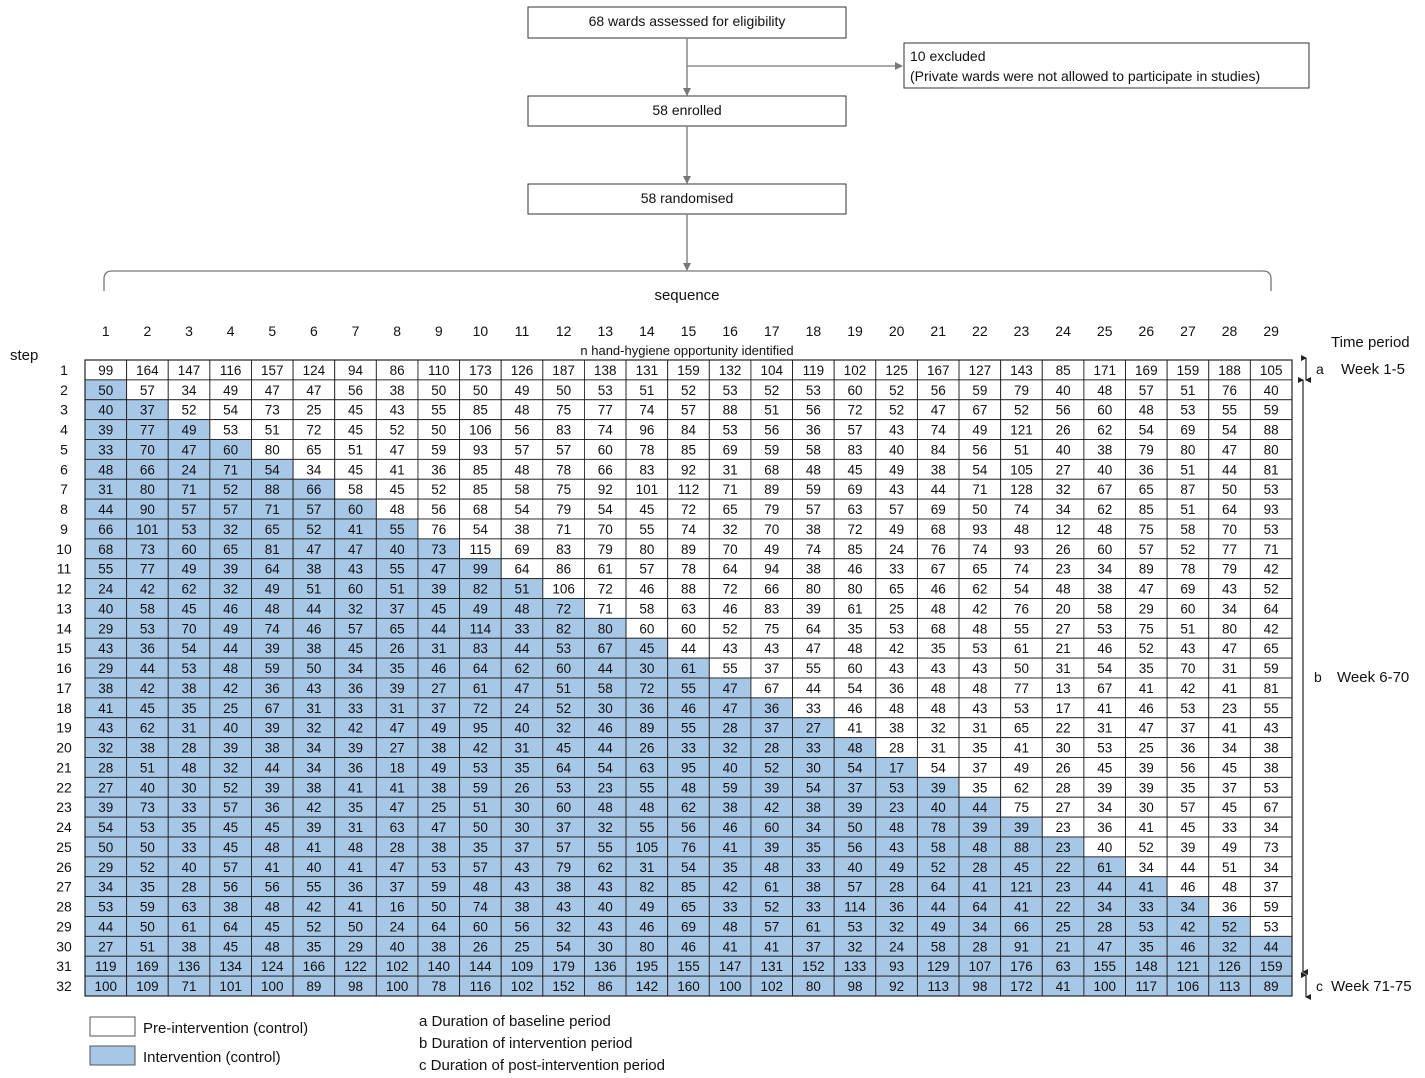  Describe the element at coordinates (313, 648) in the screenshot. I see `cell-value: 38` at that location.